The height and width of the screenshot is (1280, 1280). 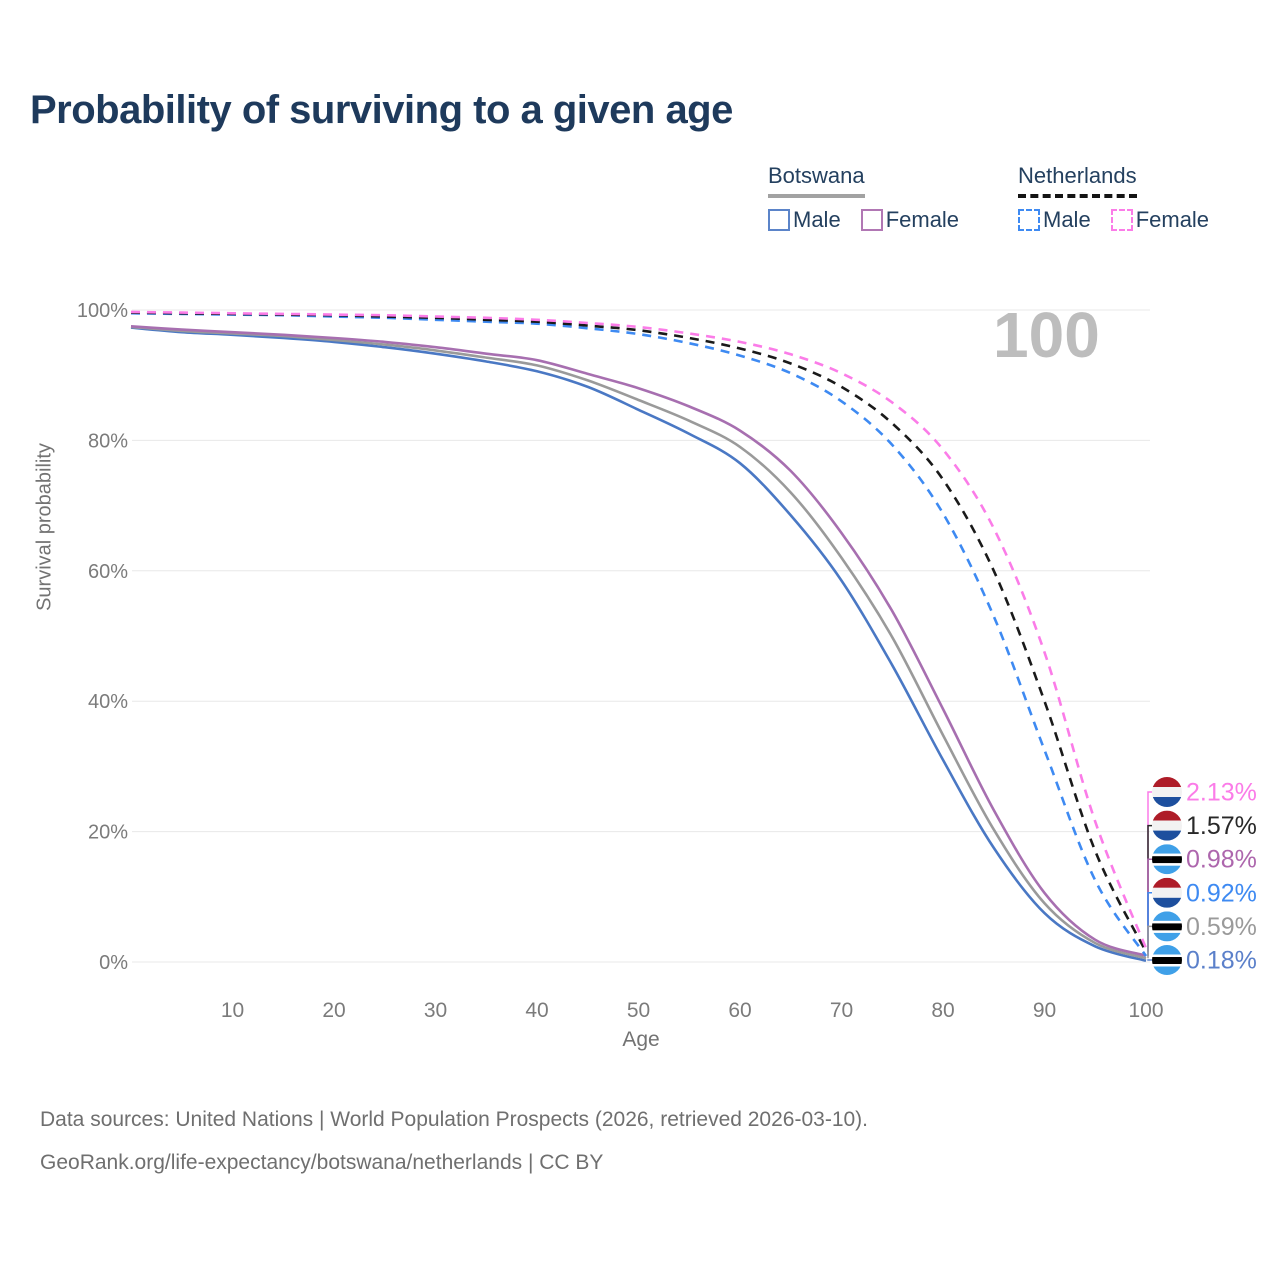 I want to click on legend-item-netherlands-male: Male, so click(x=1054, y=220).